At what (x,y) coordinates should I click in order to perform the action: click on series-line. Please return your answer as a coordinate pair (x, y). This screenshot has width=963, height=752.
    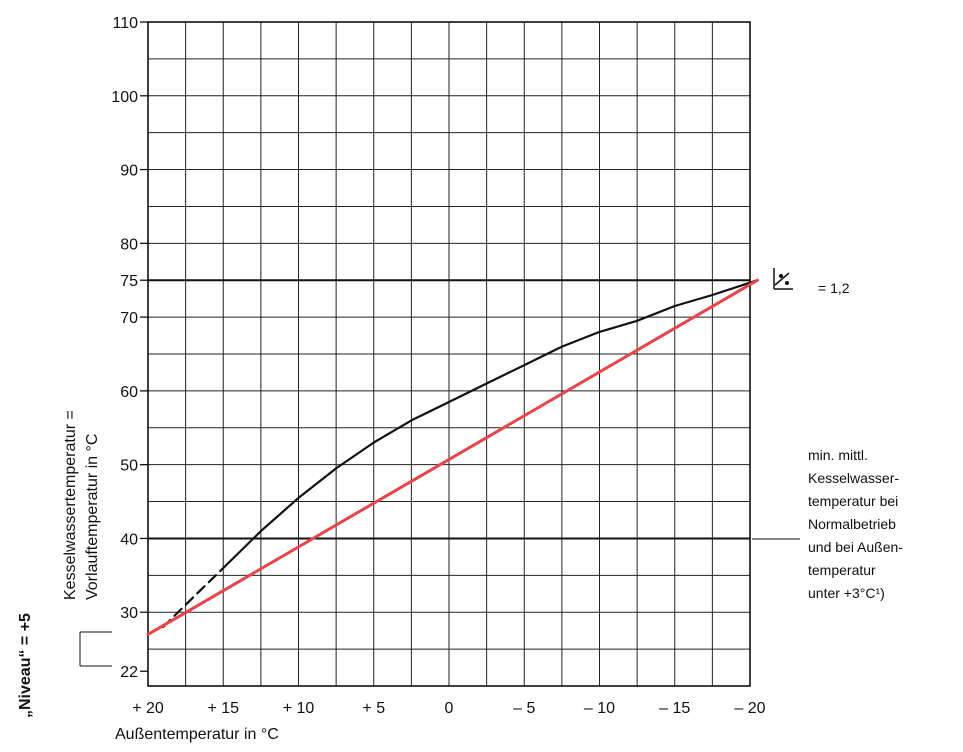
    Looking at the image, I should click on (193, 597).